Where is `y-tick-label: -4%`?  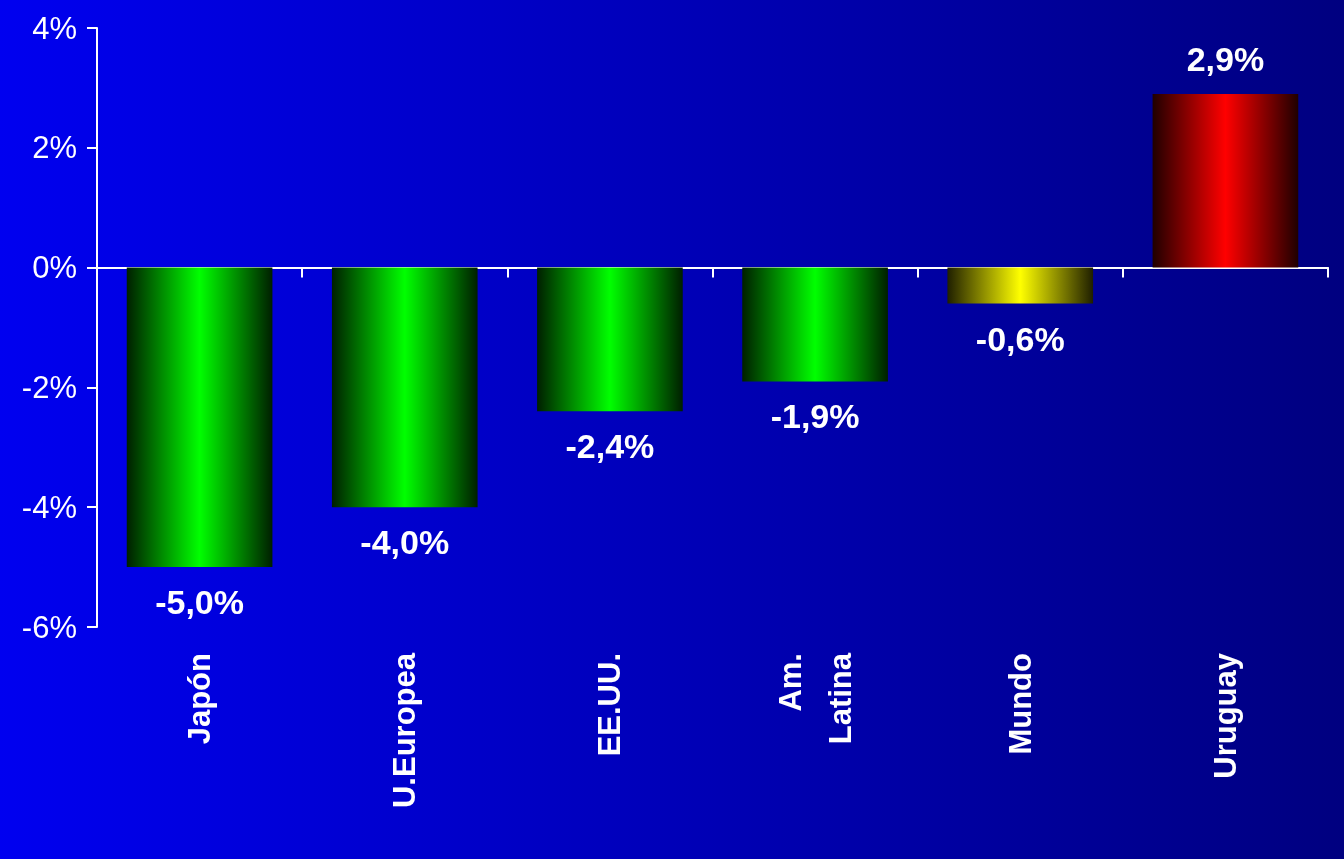
y-tick-label: -4% is located at coordinates (49, 507).